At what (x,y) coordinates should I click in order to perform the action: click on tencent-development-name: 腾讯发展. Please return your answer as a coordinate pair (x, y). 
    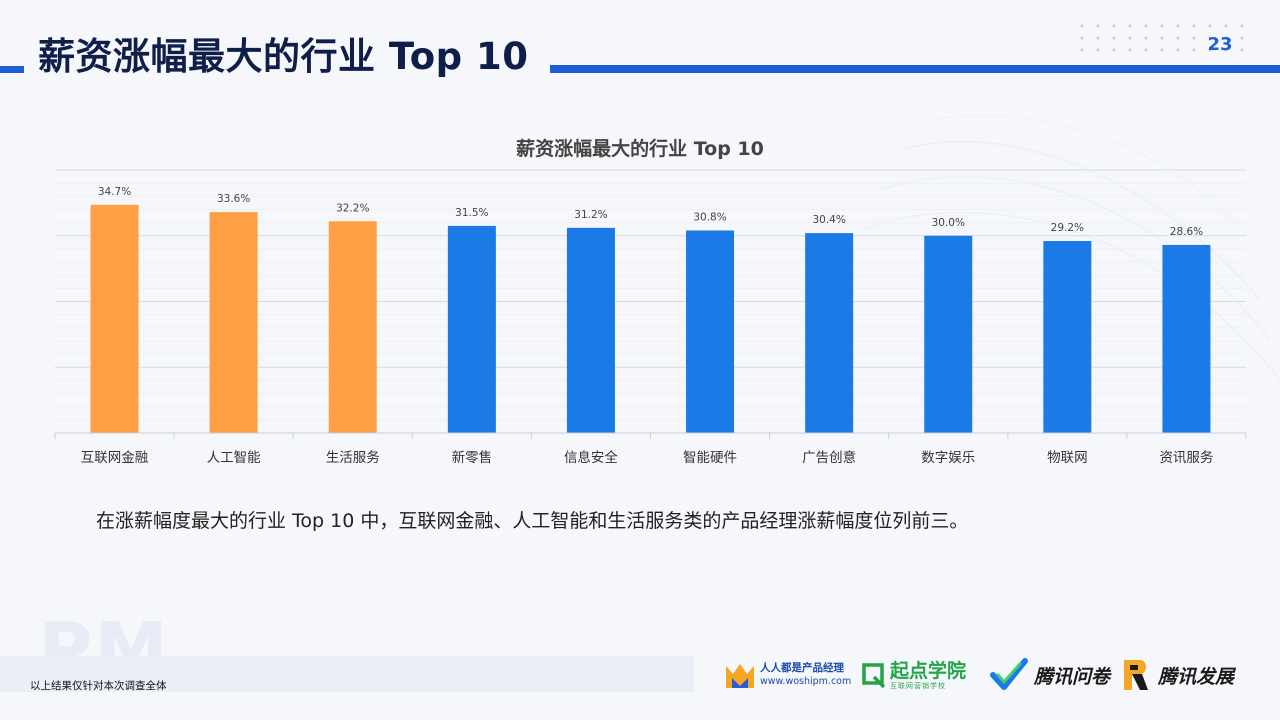
    Looking at the image, I should click on (1196, 676).